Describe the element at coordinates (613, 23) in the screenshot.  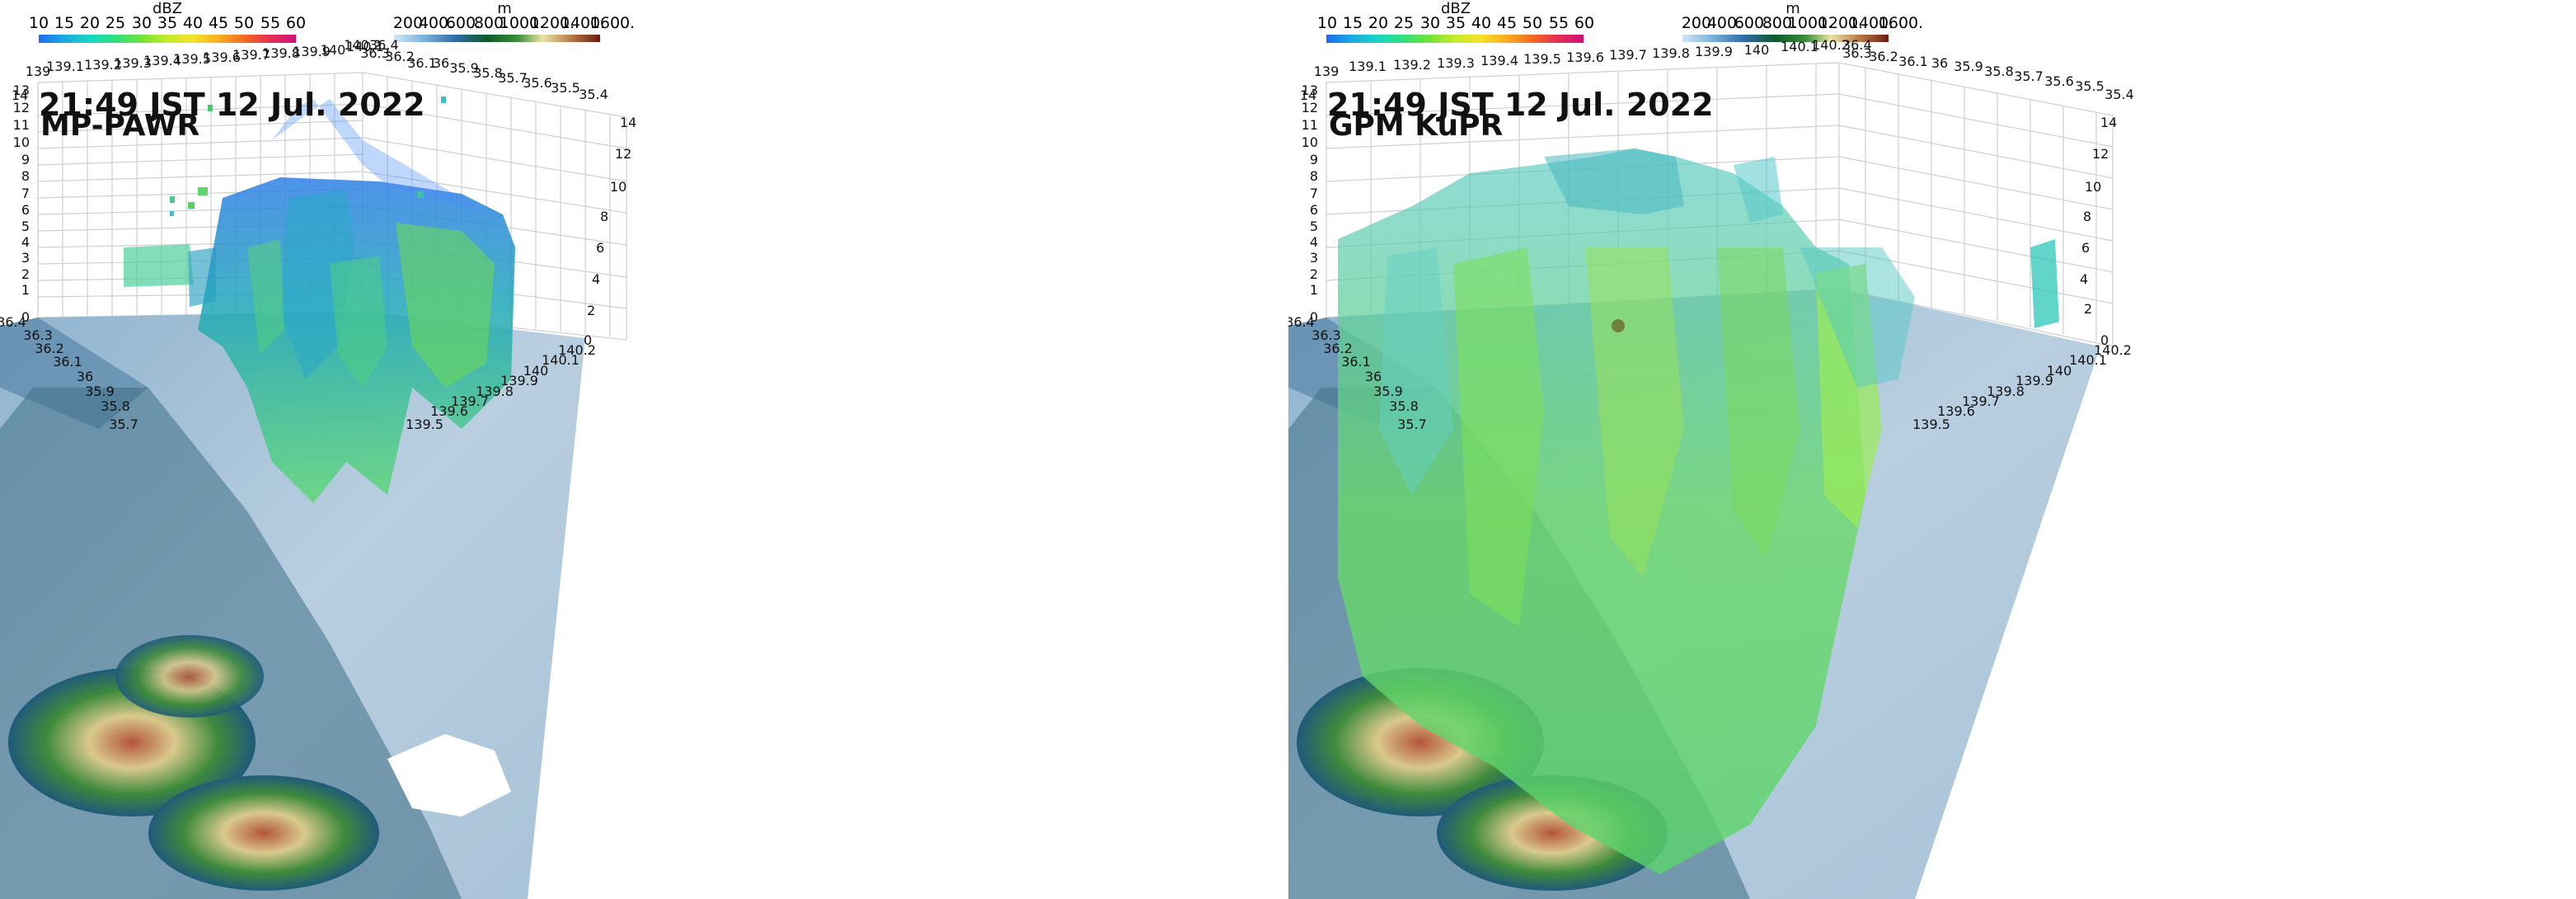
I see `svg-text: 1600.` at that location.